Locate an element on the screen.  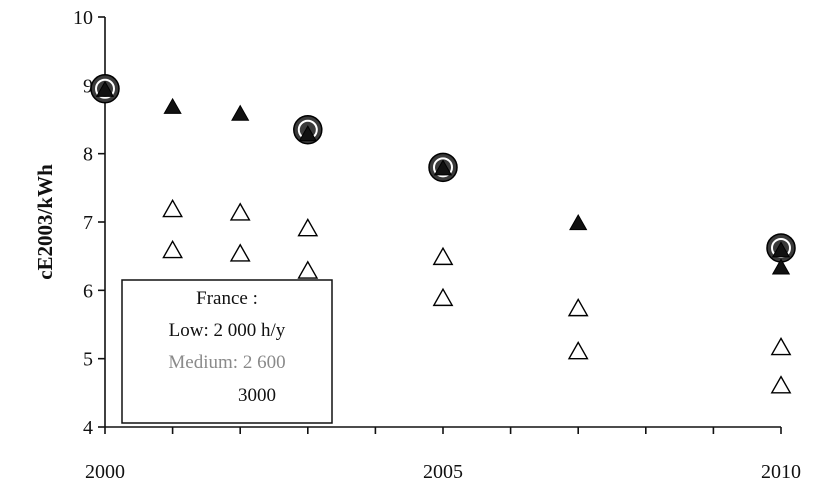
y-tick-label: 9 is located at coordinates (88, 86).